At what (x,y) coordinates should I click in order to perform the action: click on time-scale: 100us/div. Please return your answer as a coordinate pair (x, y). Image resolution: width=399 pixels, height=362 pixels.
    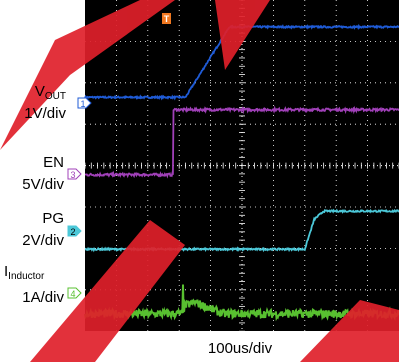
    Looking at the image, I should click on (240, 348).